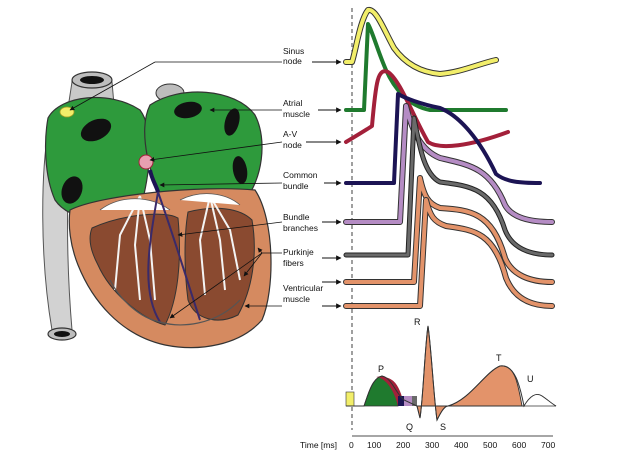 The height and width of the screenshot is (476, 638). What do you see at coordinates (432, 445) in the screenshot?
I see `tick-300: 300` at bounding box center [432, 445].